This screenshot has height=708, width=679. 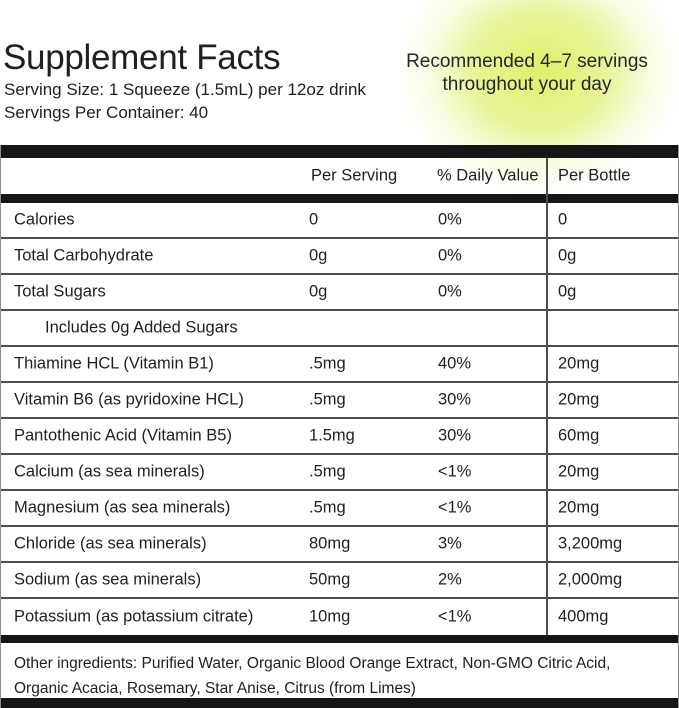 What do you see at coordinates (134, 616) in the screenshot?
I see `nutrient-name: Potassium (as potassium citrate)` at bounding box center [134, 616].